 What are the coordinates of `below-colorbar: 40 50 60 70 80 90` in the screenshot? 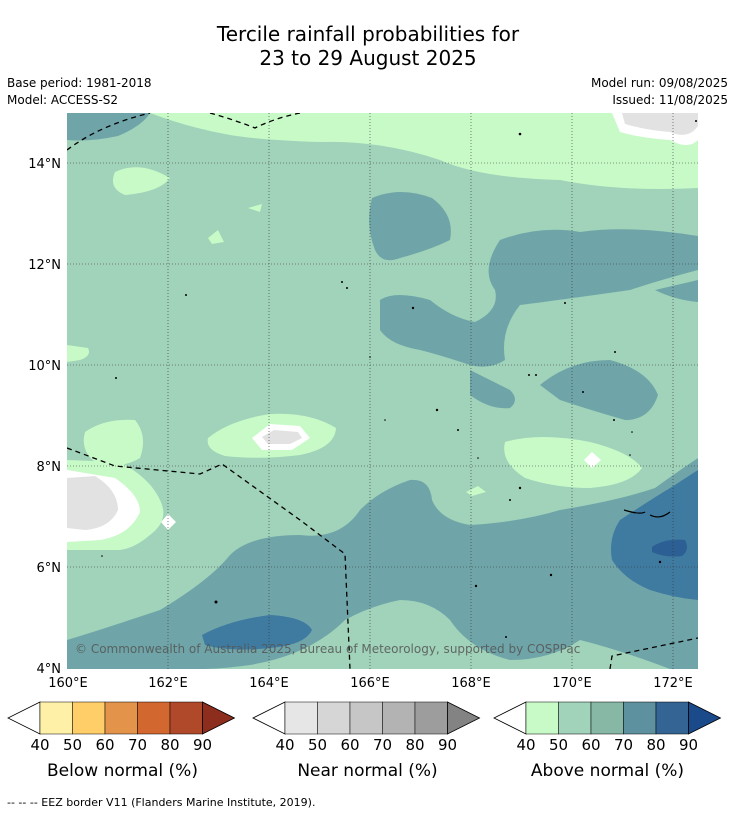 It's located at (121, 727).